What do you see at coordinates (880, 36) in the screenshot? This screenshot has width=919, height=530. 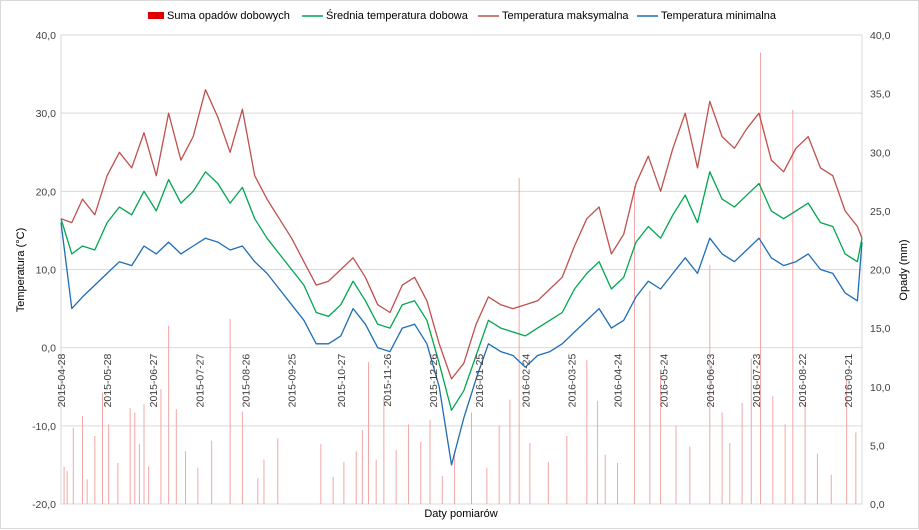 I see `y2-tick-label: 40,0` at bounding box center [880, 36].